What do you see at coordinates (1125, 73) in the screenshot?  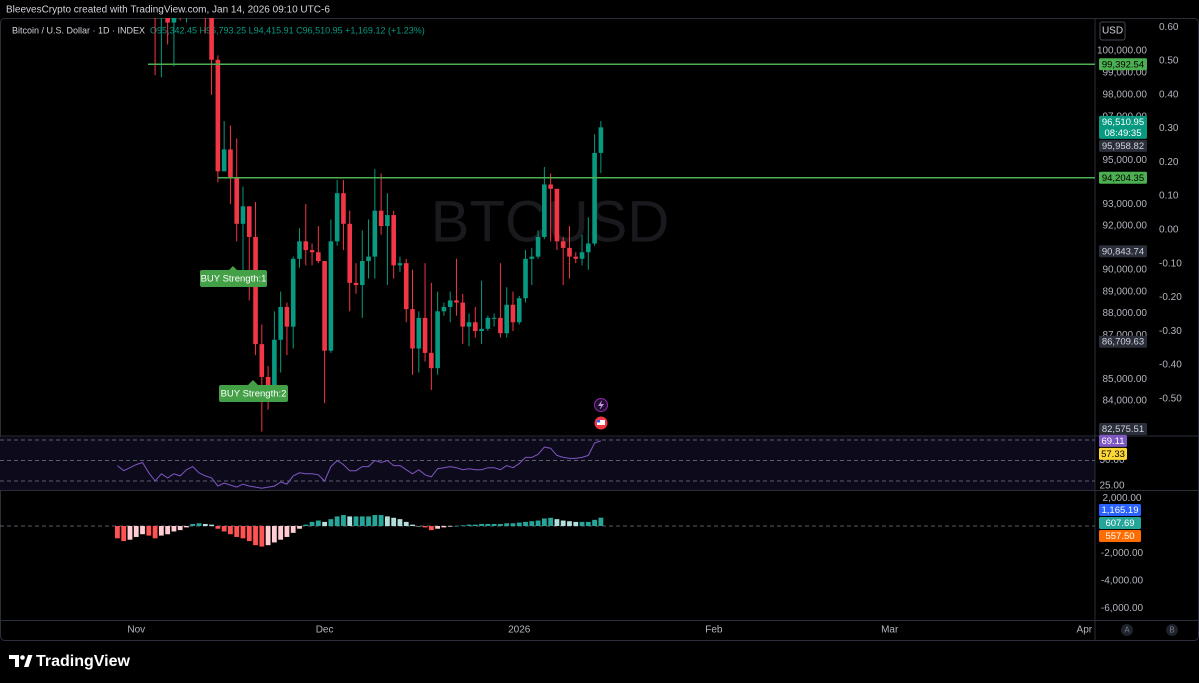 I see `y-tick-label: 99,000.00` at bounding box center [1125, 73].